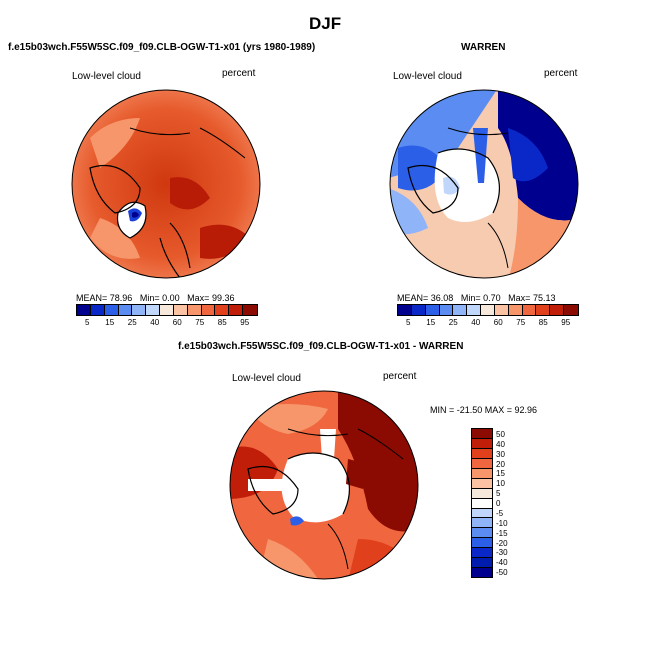 This screenshot has width=654, height=655. Describe the element at coordinates (442, 298) in the screenshot. I see `panel2-mean-value: 36.08` at that location.